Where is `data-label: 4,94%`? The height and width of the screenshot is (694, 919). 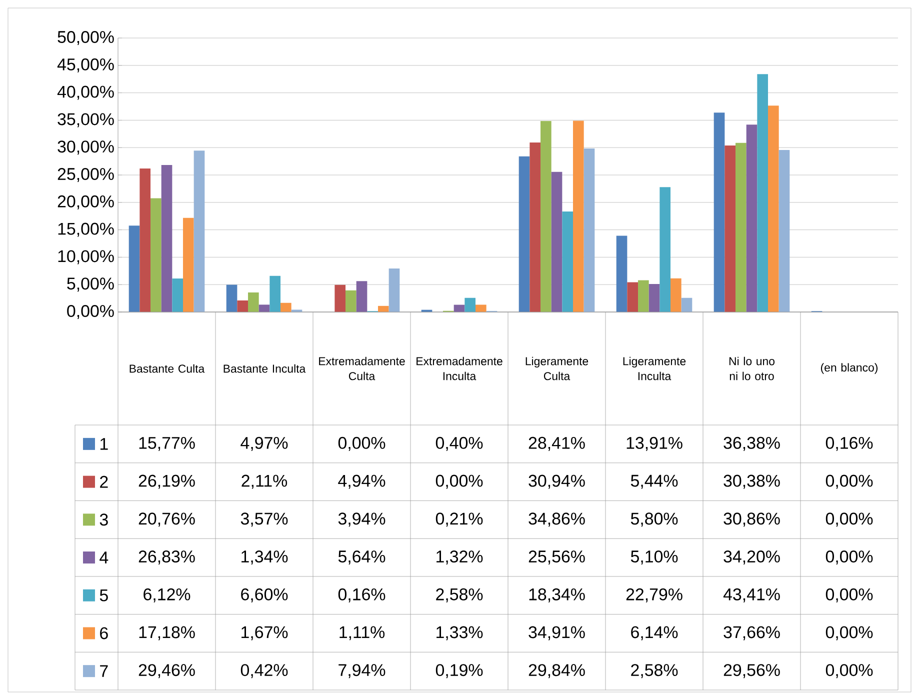
data-label: 4,94% is located at coordinates (362, 481).